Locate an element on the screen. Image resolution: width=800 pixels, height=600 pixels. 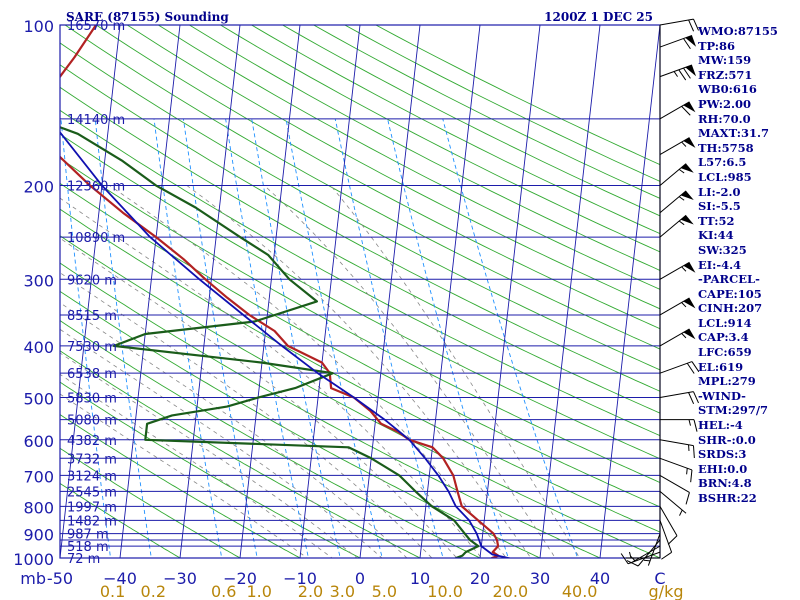
height-label: 12360 m is located at coordinates (96, 186).